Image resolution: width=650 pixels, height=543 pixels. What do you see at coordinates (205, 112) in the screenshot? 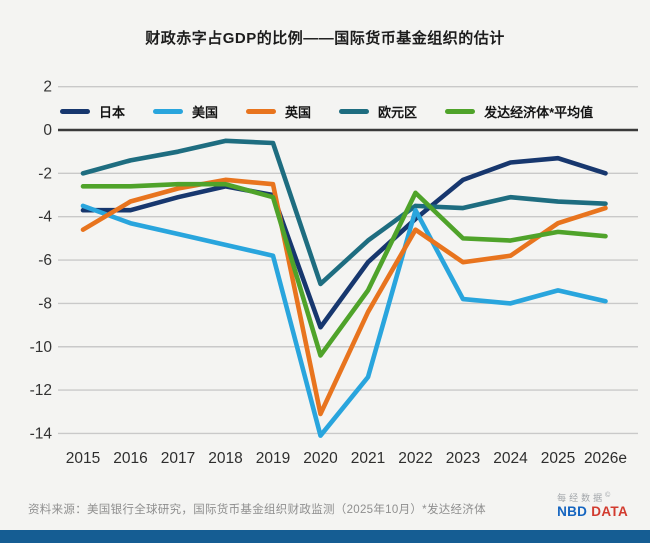
I see `legend-label: 美国` at bounding box center [205, 112].